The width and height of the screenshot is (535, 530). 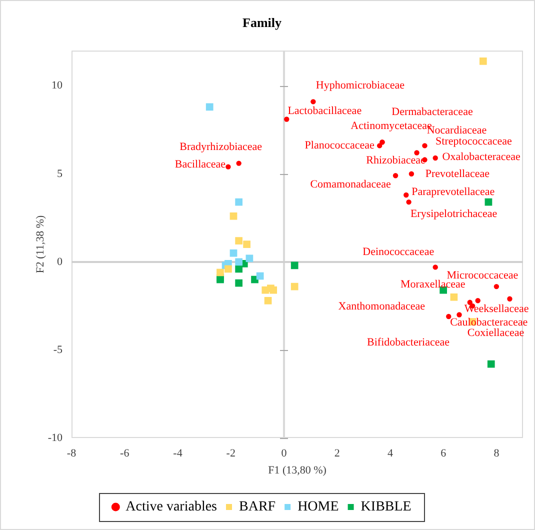 I want to click on y-tick-label: -5, so click(x=58, y=350).